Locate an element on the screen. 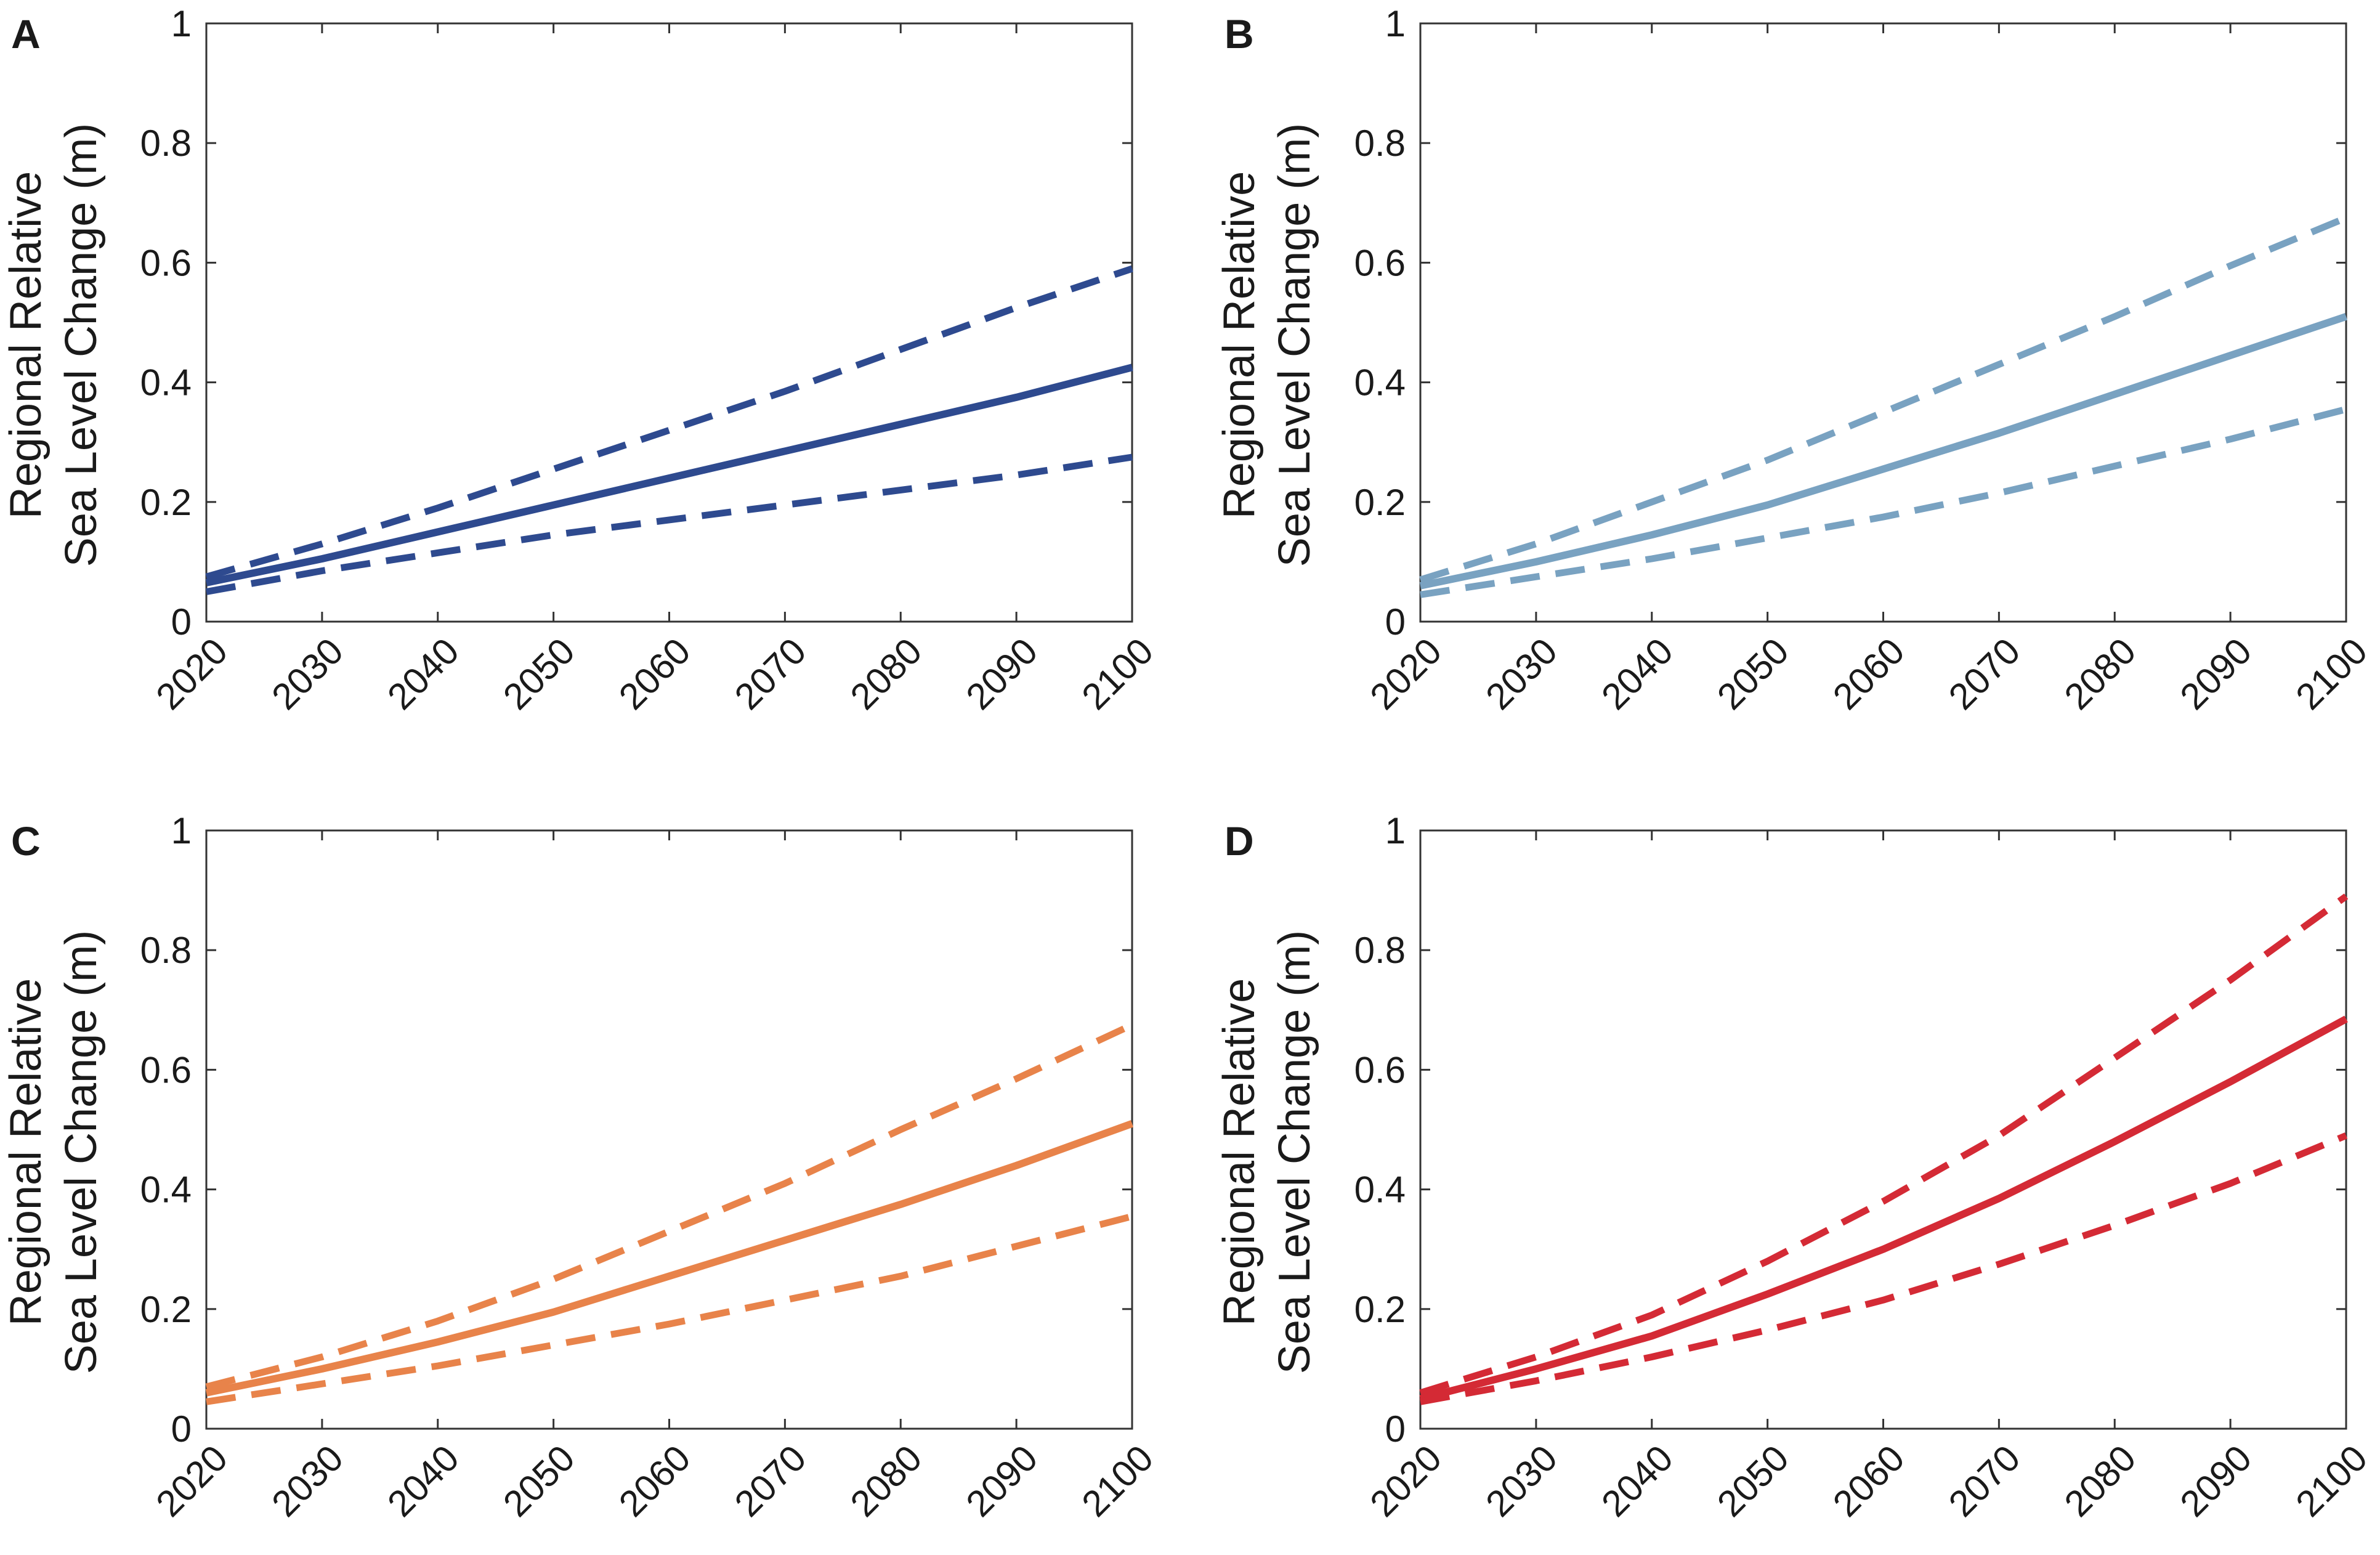 The width and height of the screenshot is (2380, 1555). panel-letter: A is located at coordinates (26, 34).